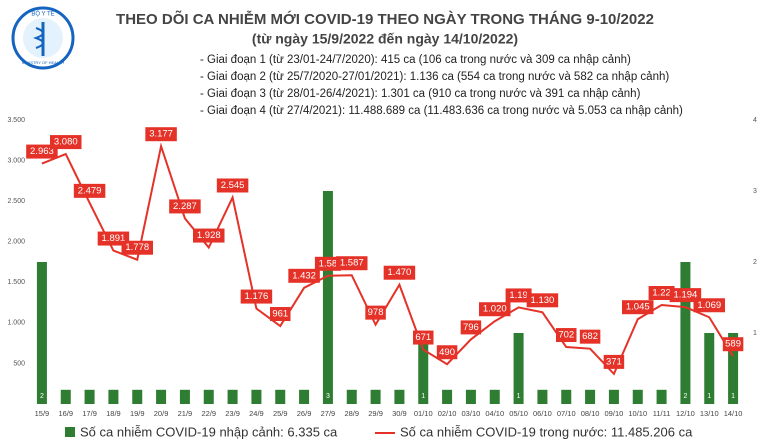 The height and width of the screenshot is (444, 770). I want to click on y-tick-label: 500, so click(19, 363).